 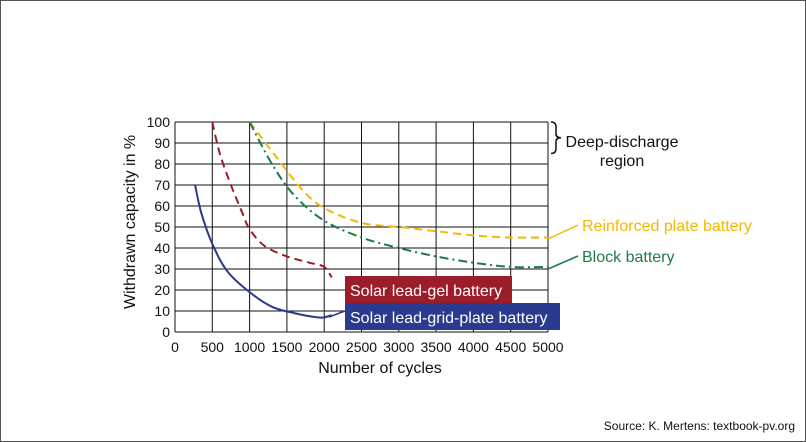 I want to click on series-label-0: Reinforced plate battery, so click(x=667, y=226).